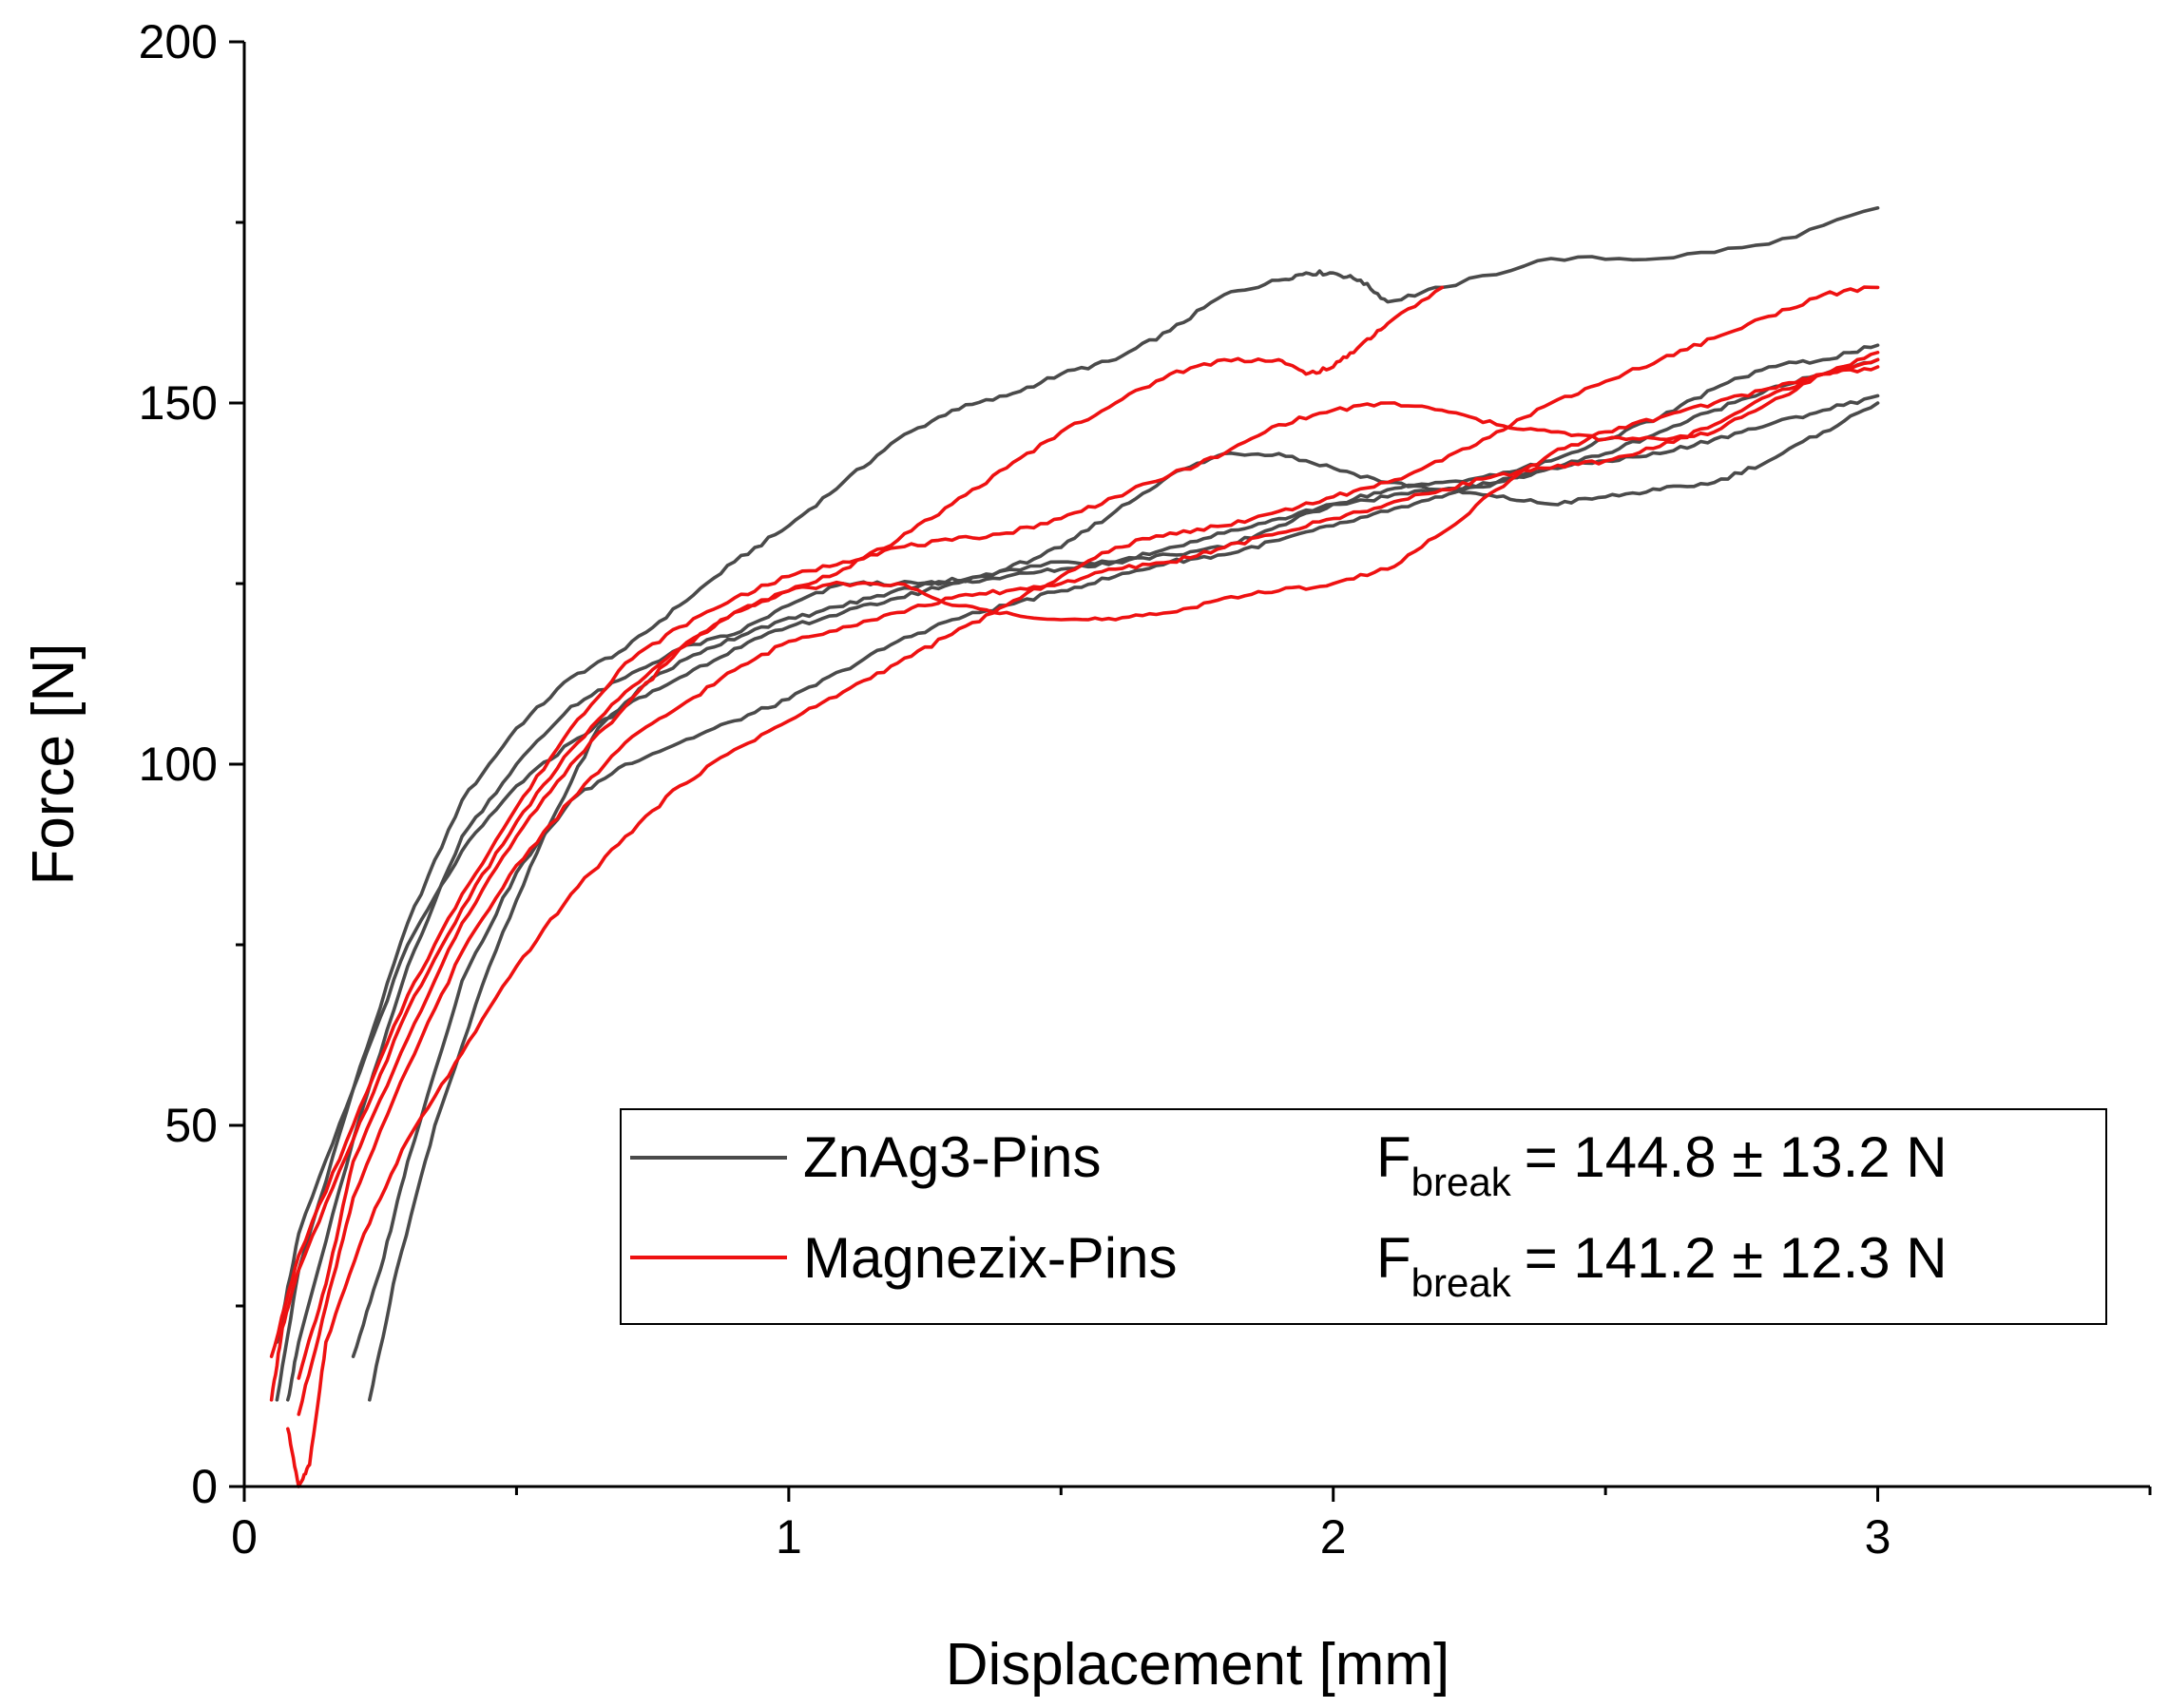  Describe the element at coordinates (1878, 1537) in the screenshot. I see `x-tick-label: 3` at that location.